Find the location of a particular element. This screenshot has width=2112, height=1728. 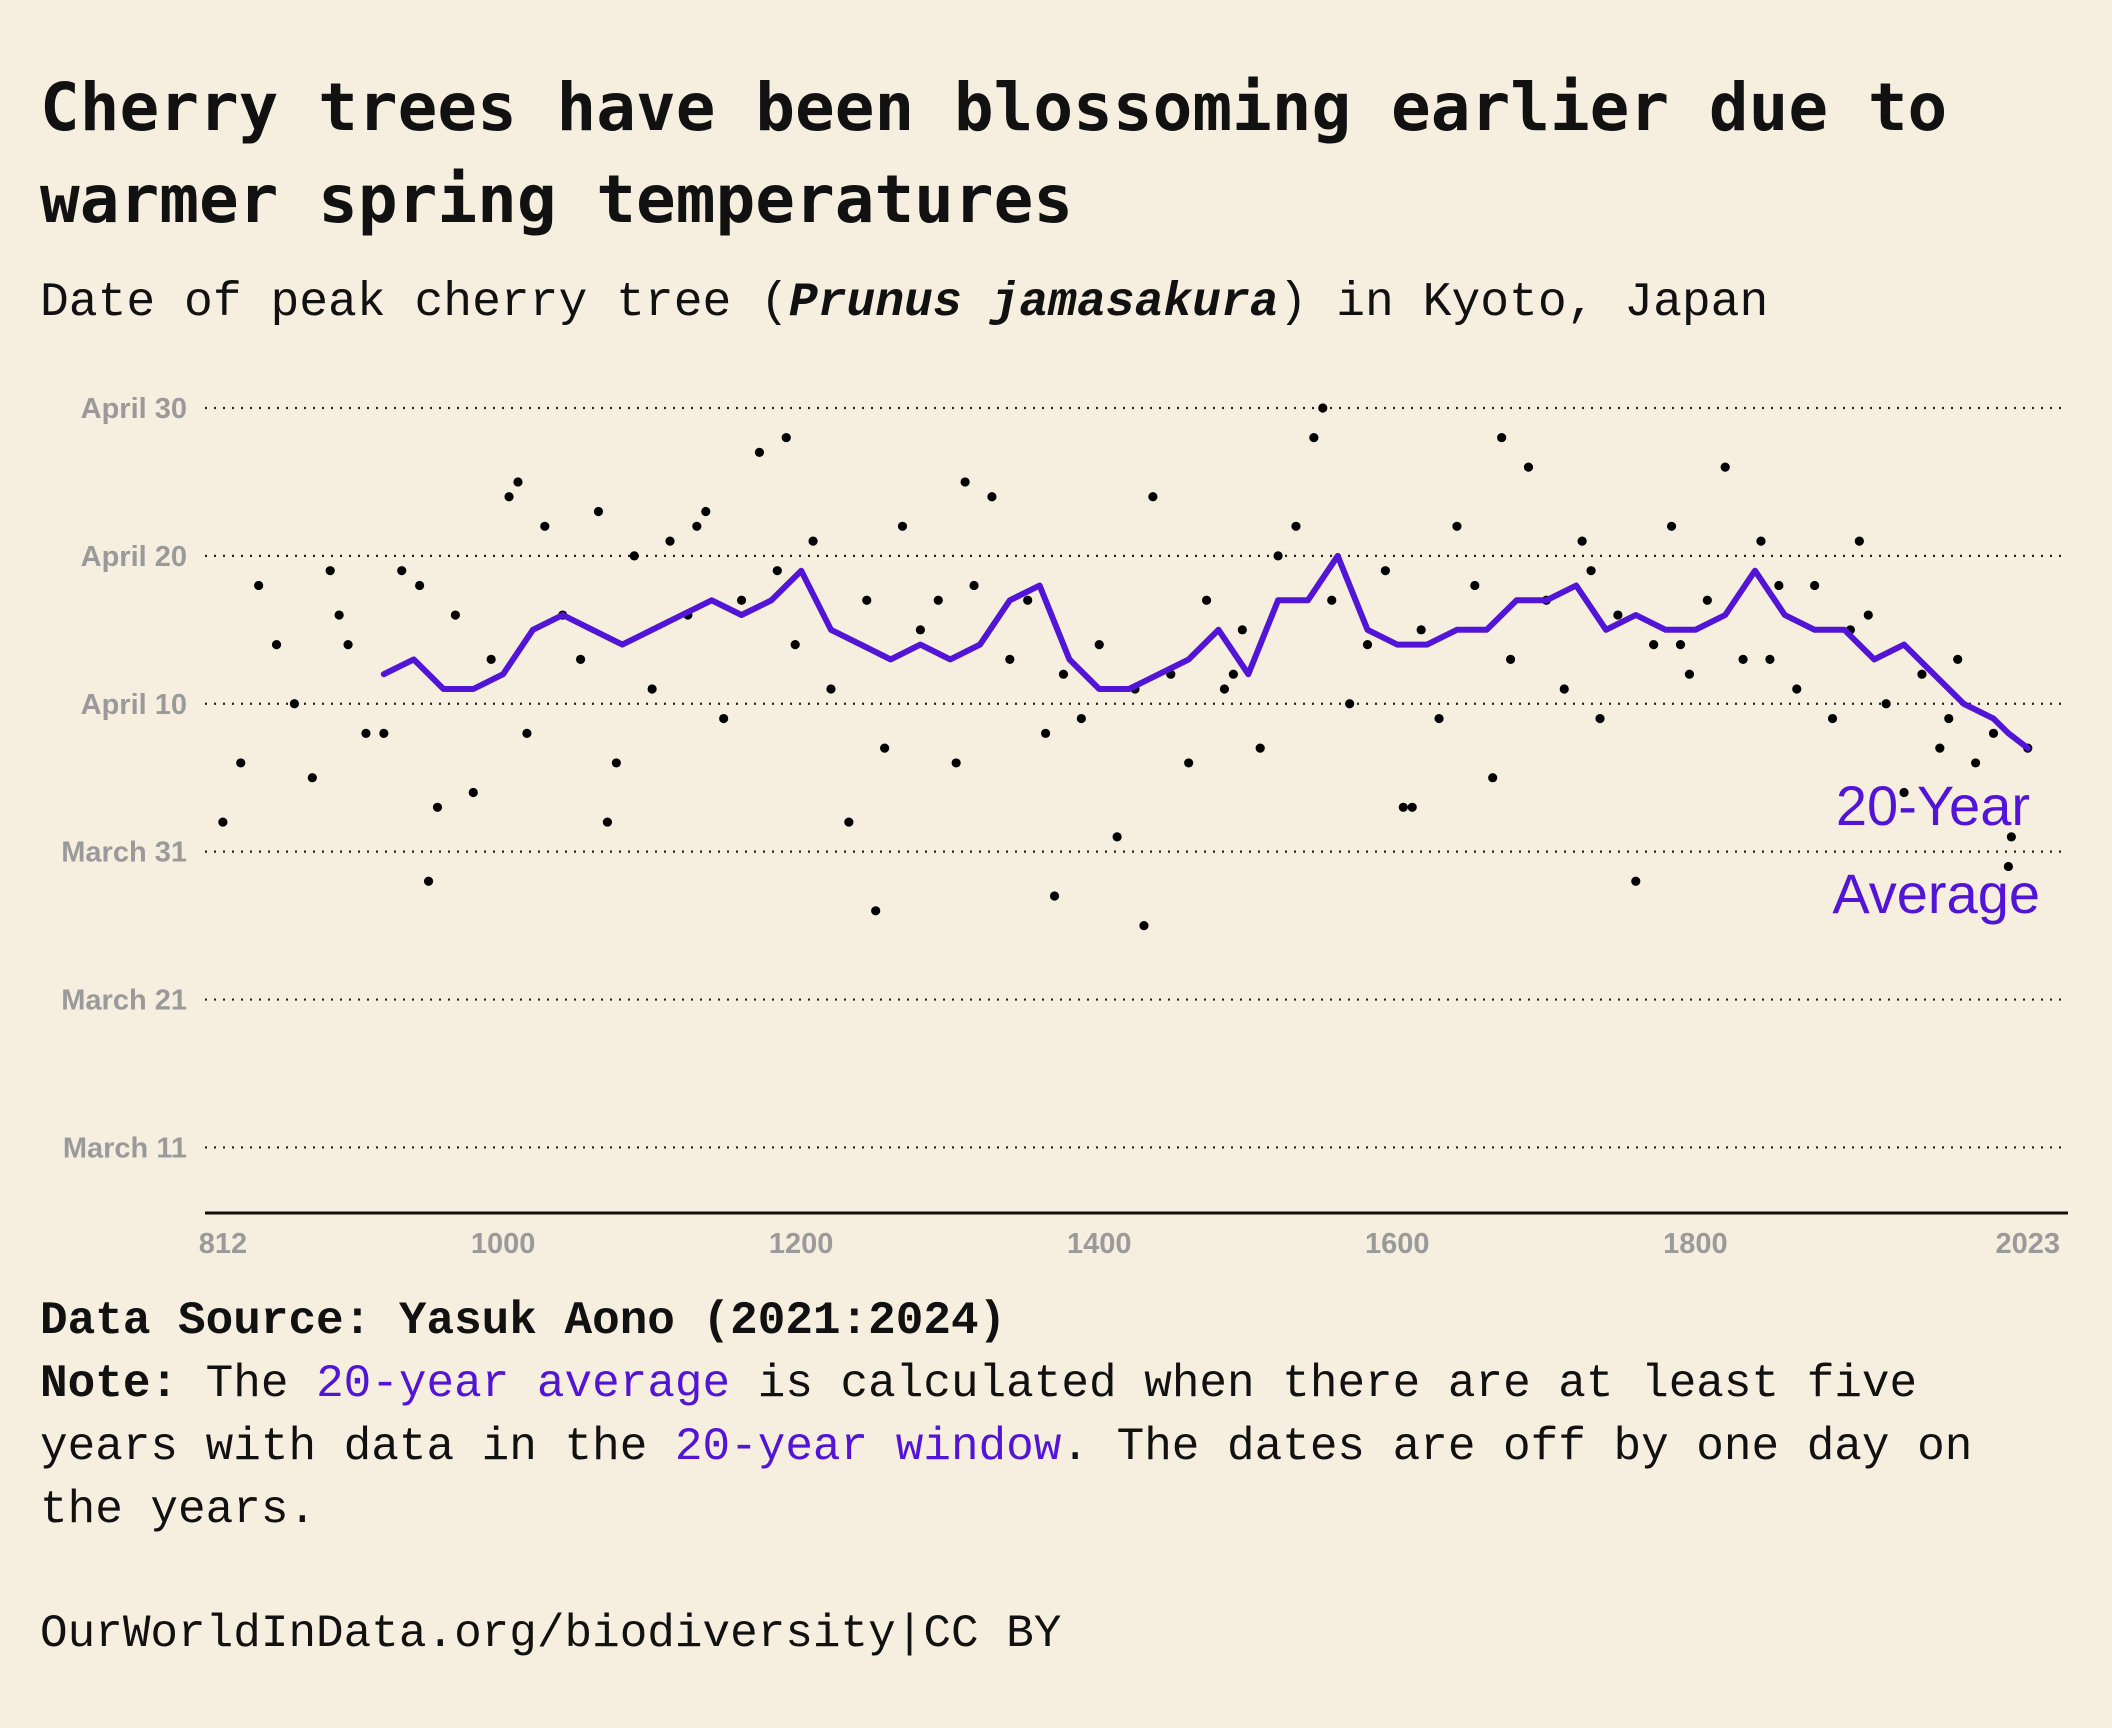

x-tick-label: 1000 is located at coordinates (503, 1244).